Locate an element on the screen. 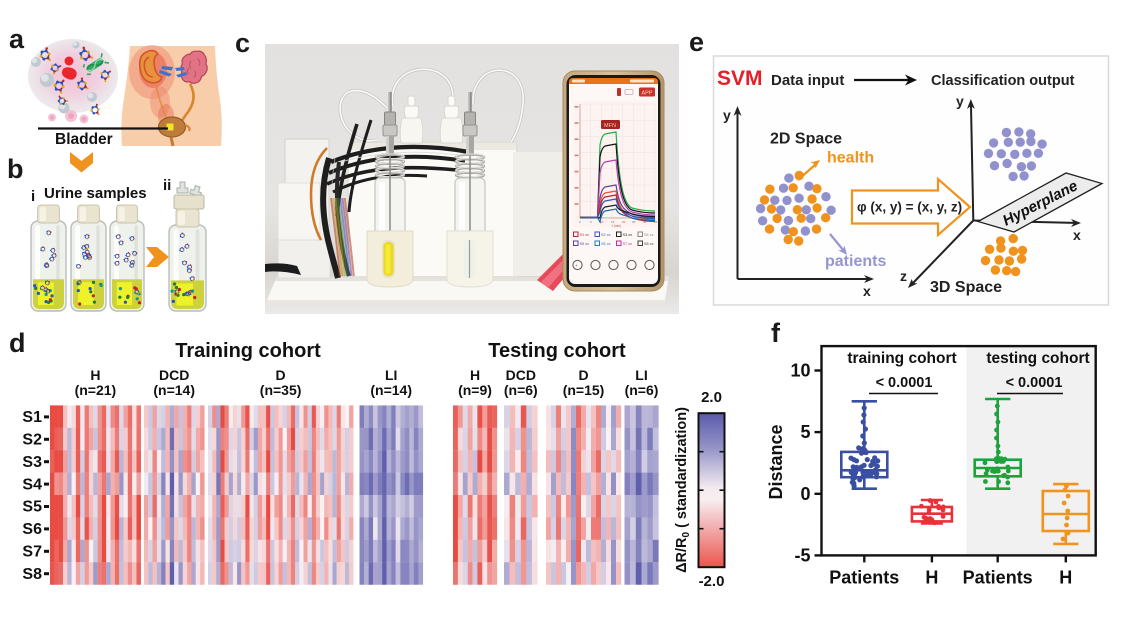  svg-text: (n=15) is located at coordinates (584, 390).